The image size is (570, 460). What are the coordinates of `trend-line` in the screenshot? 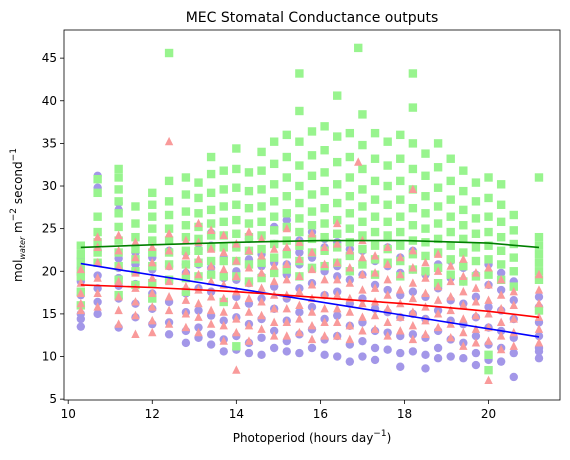 It's located at (310, 300).